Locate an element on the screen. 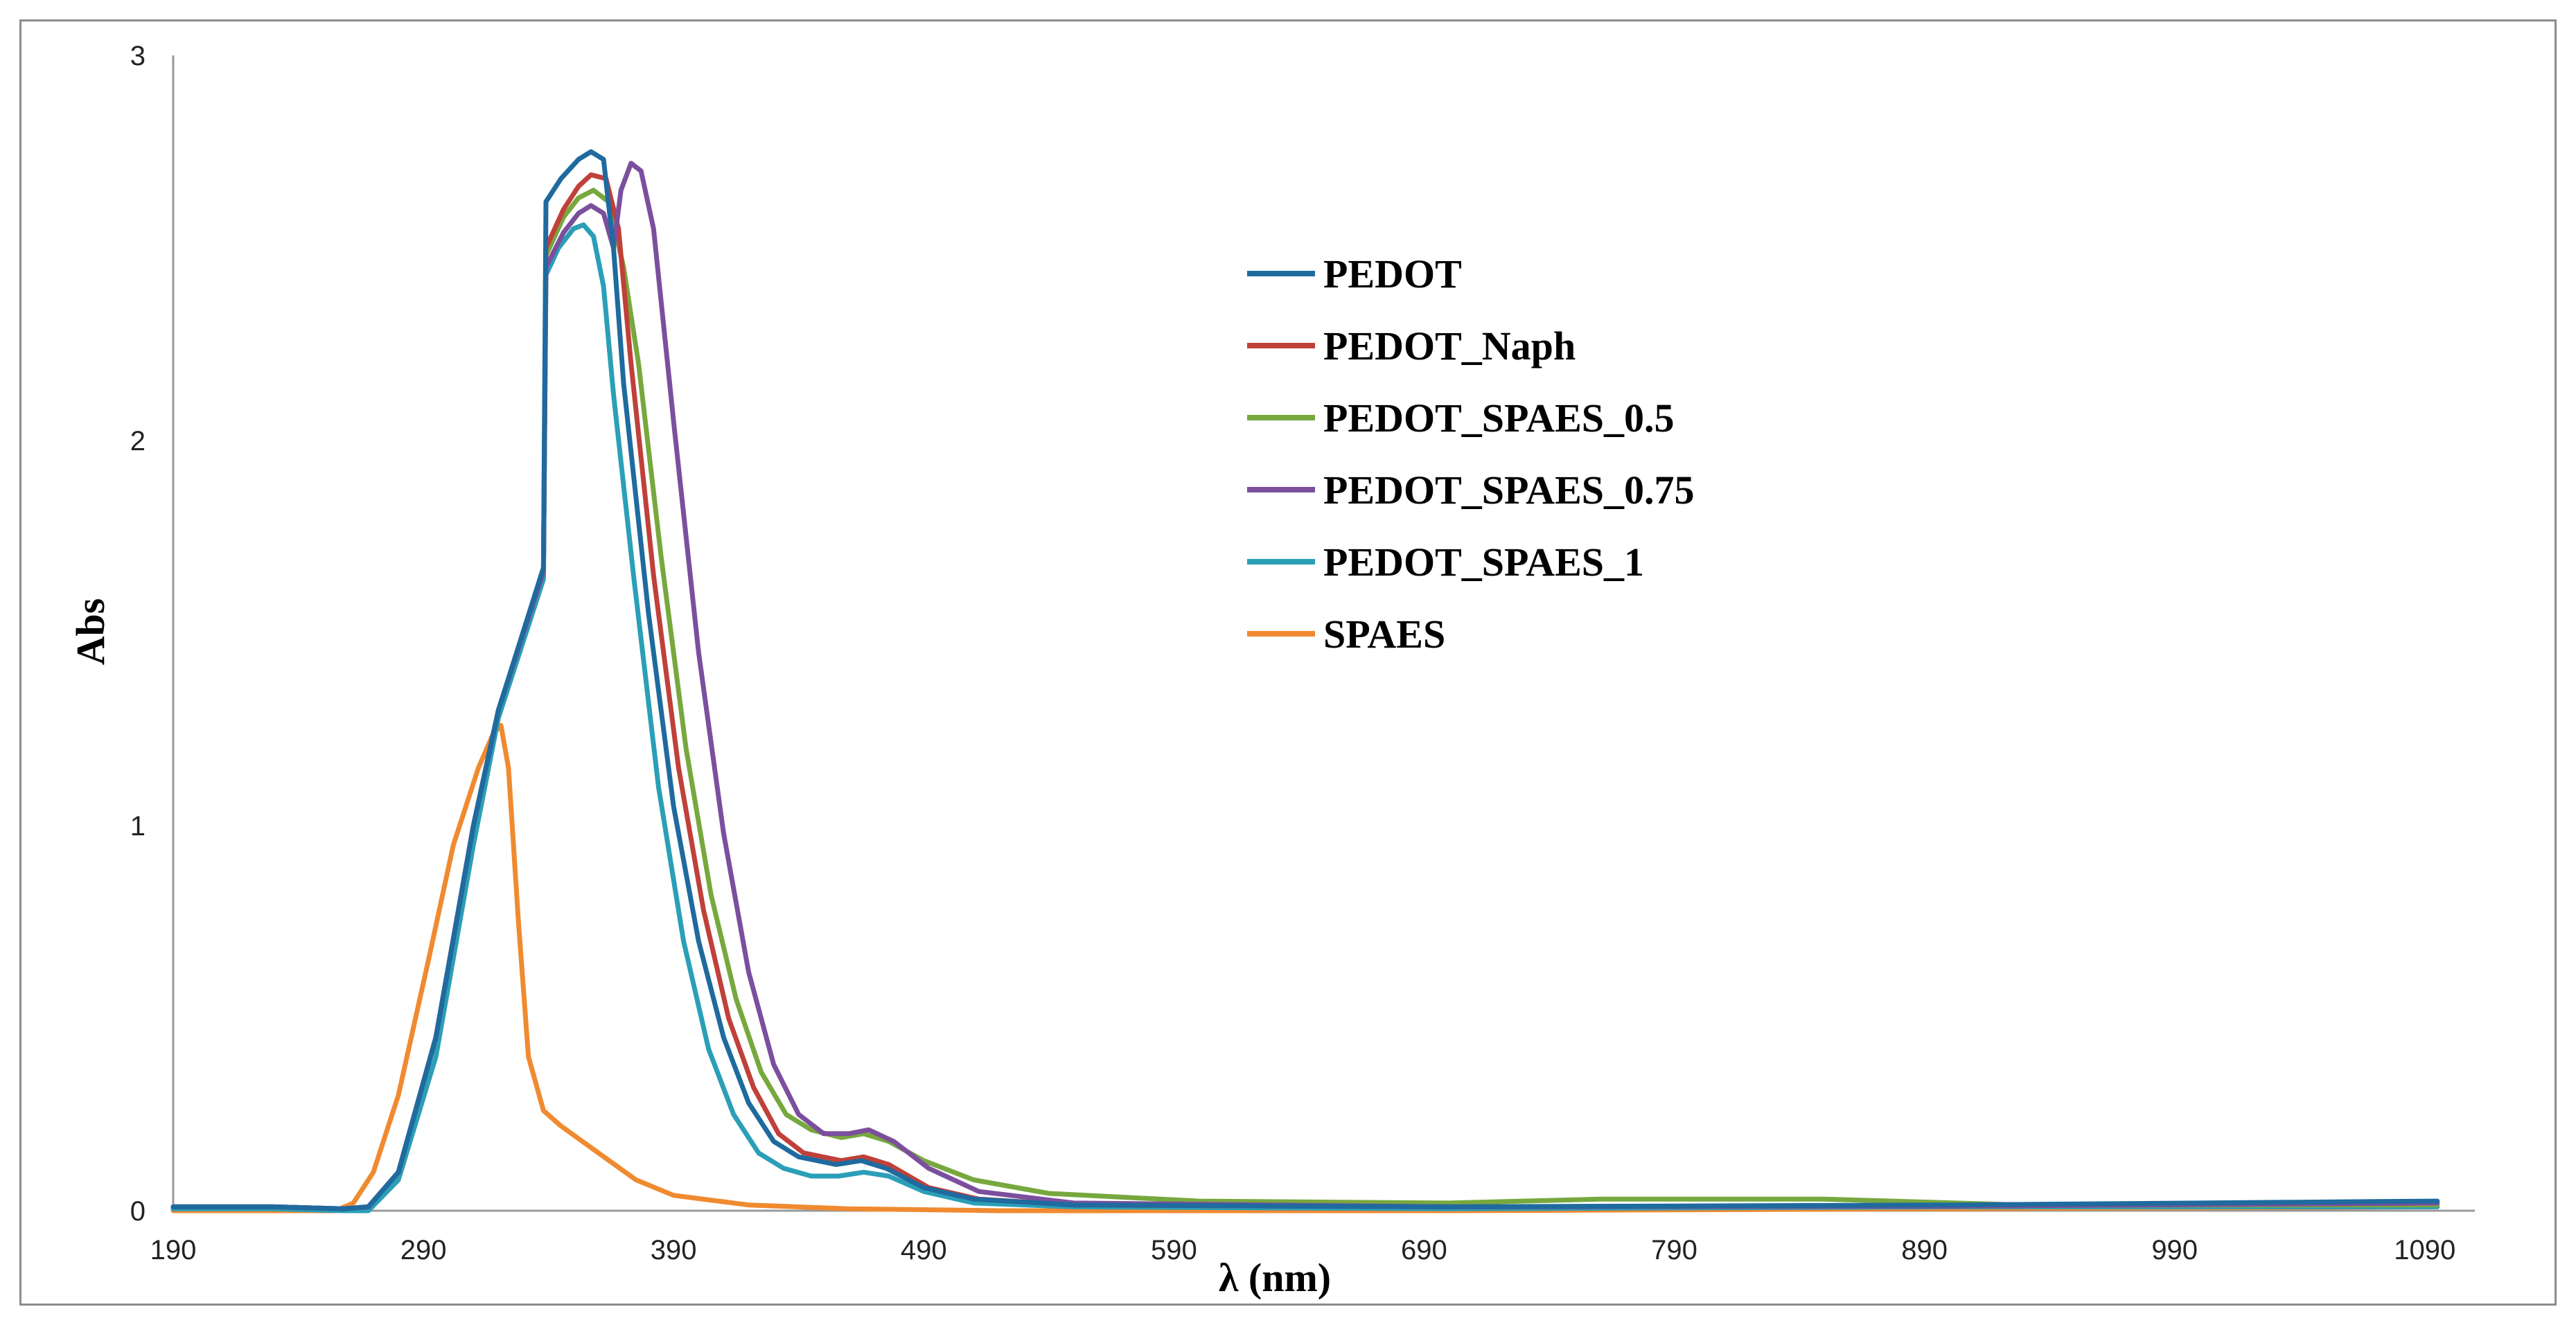  legend-label: PEDOT_Naph is located at coordinates (1449, 345).